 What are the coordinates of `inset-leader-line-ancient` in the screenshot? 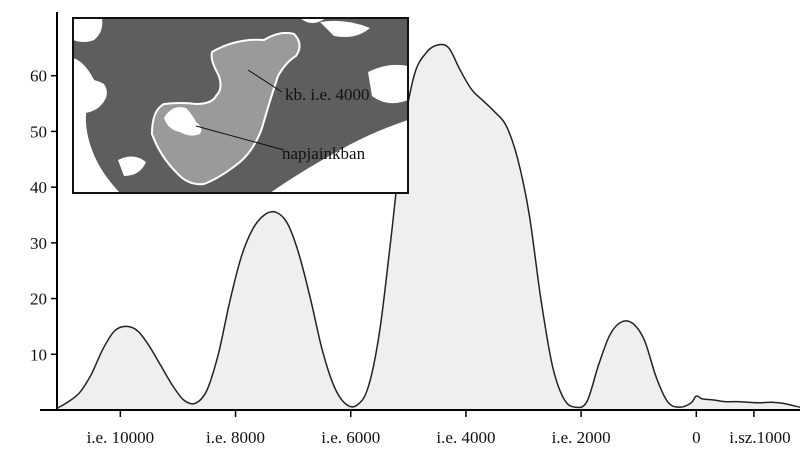 It's located at (265, 81).